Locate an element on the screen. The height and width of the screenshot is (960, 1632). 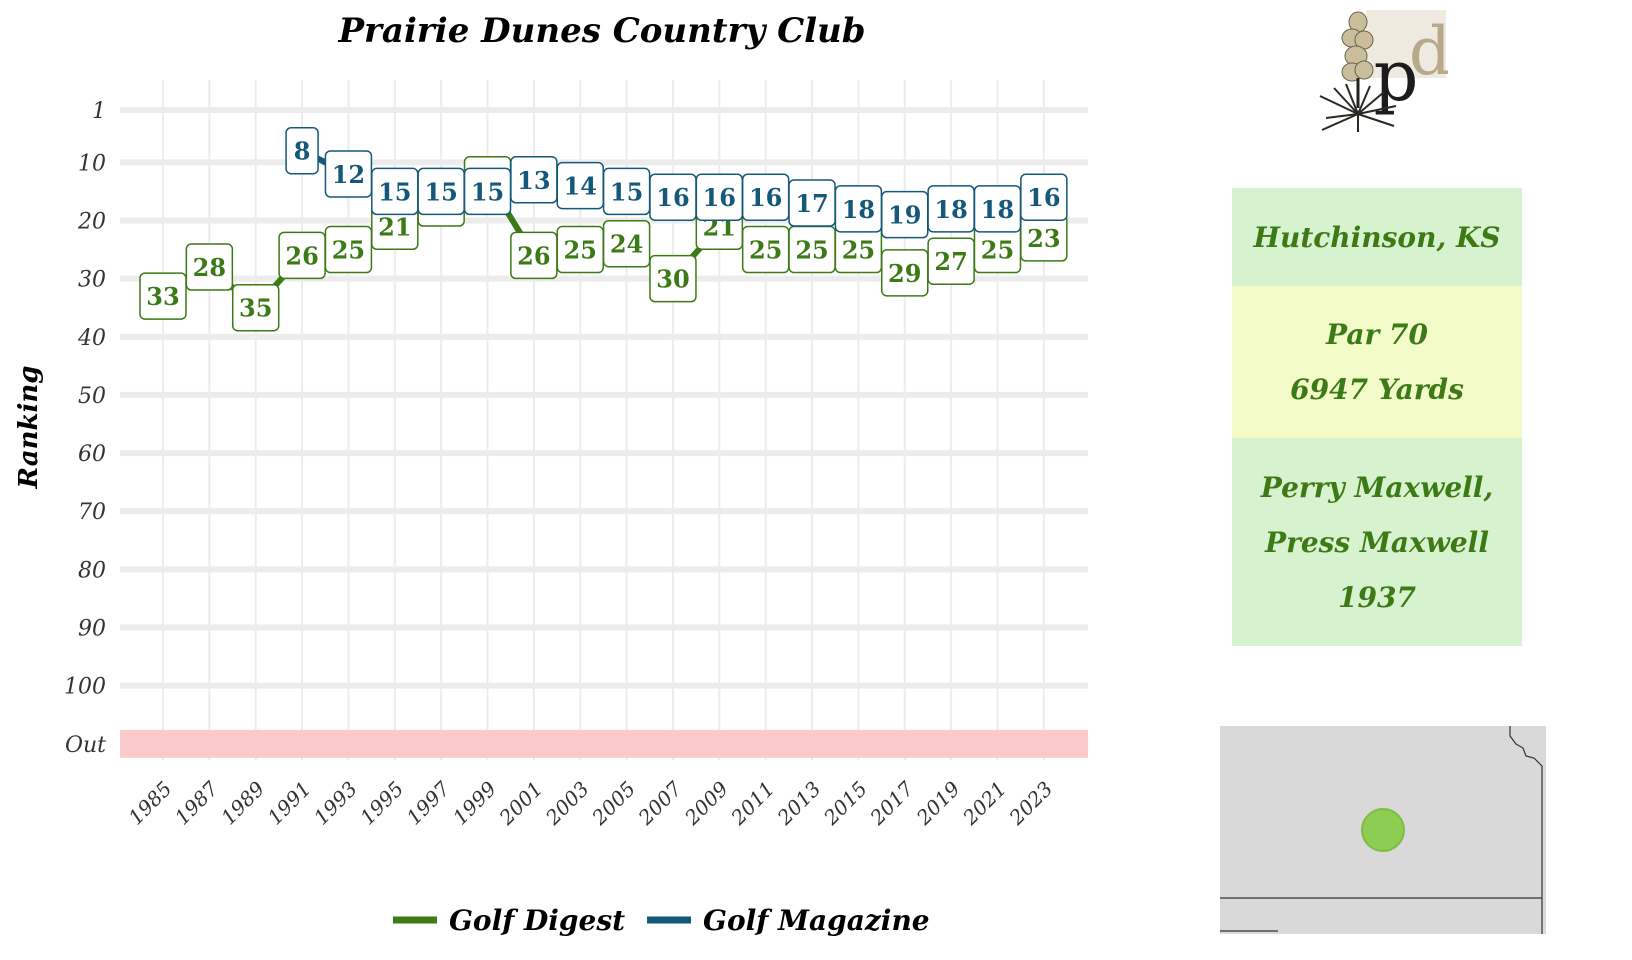
svg-text: 29 is located at coordinates (904, 273).